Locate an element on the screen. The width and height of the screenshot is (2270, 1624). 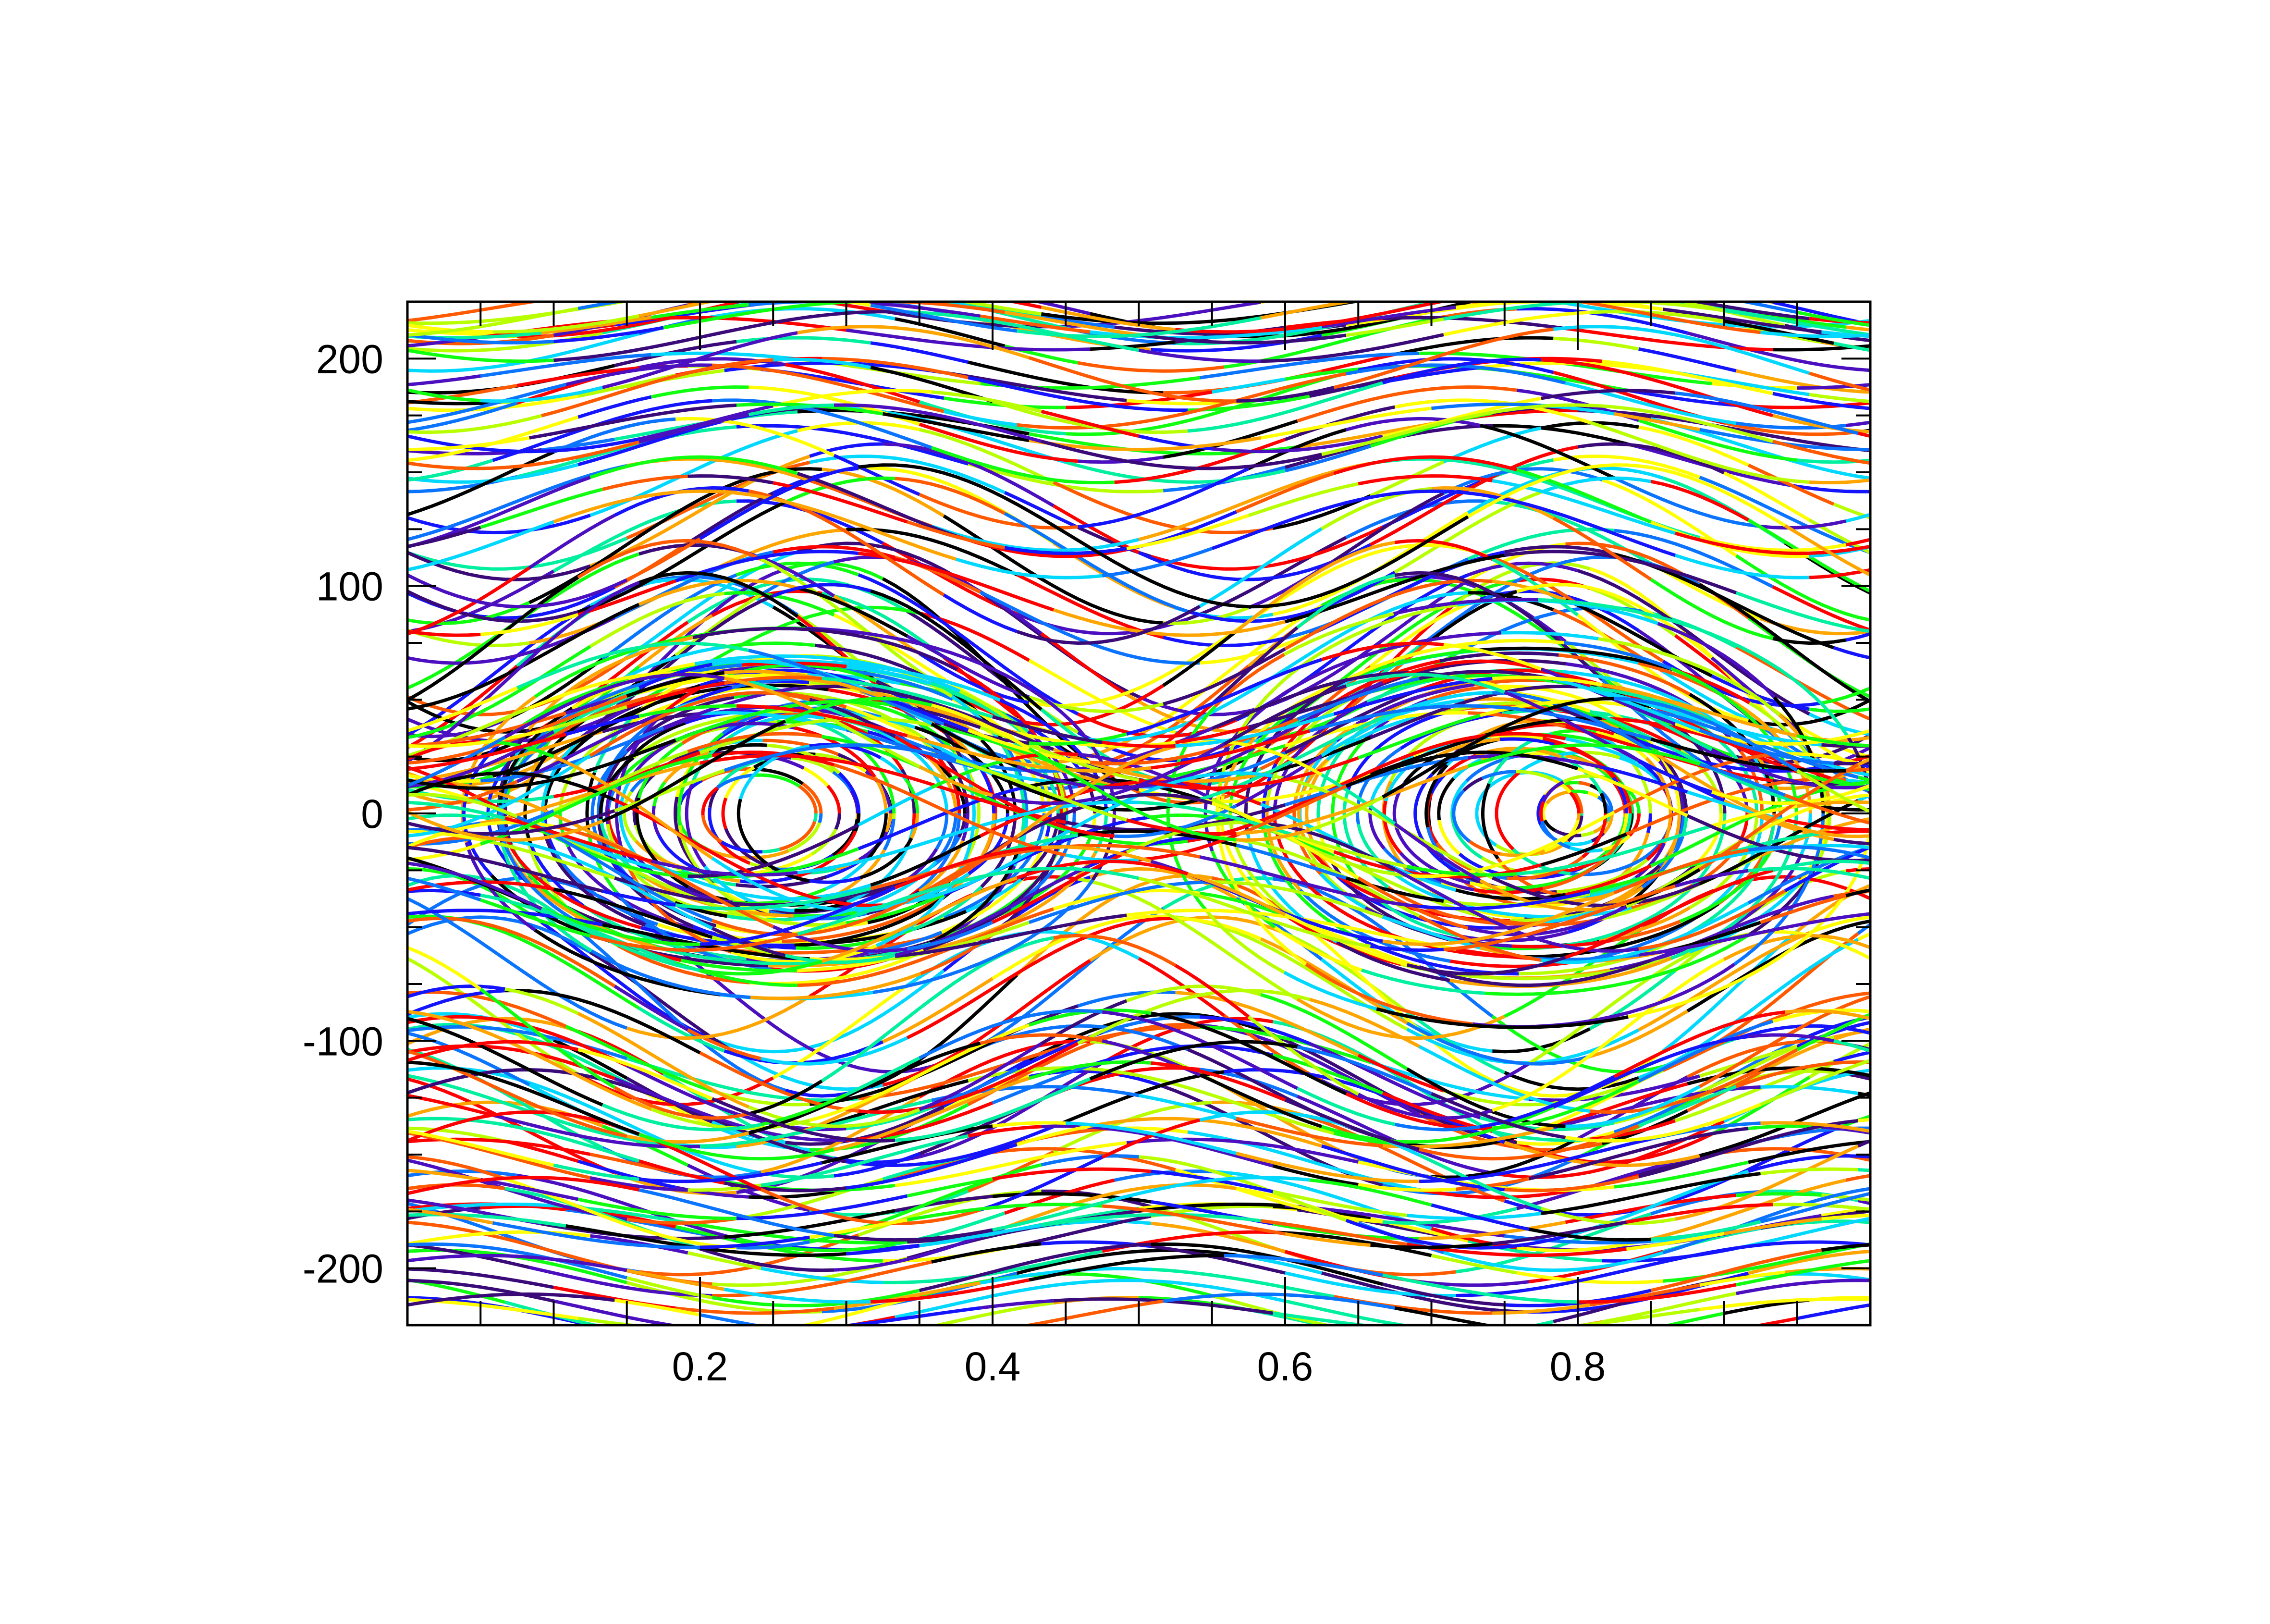
y-tick-label: -100 is located at coordinates (343, 1041).